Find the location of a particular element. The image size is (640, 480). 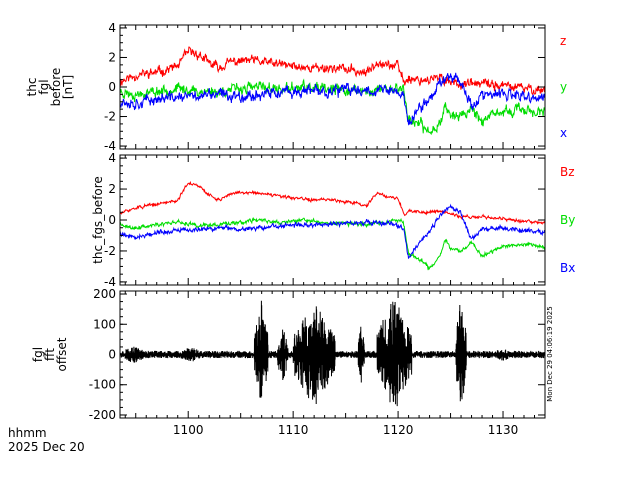

ylabel-line: [nT] is located at coordinates (68, 87).